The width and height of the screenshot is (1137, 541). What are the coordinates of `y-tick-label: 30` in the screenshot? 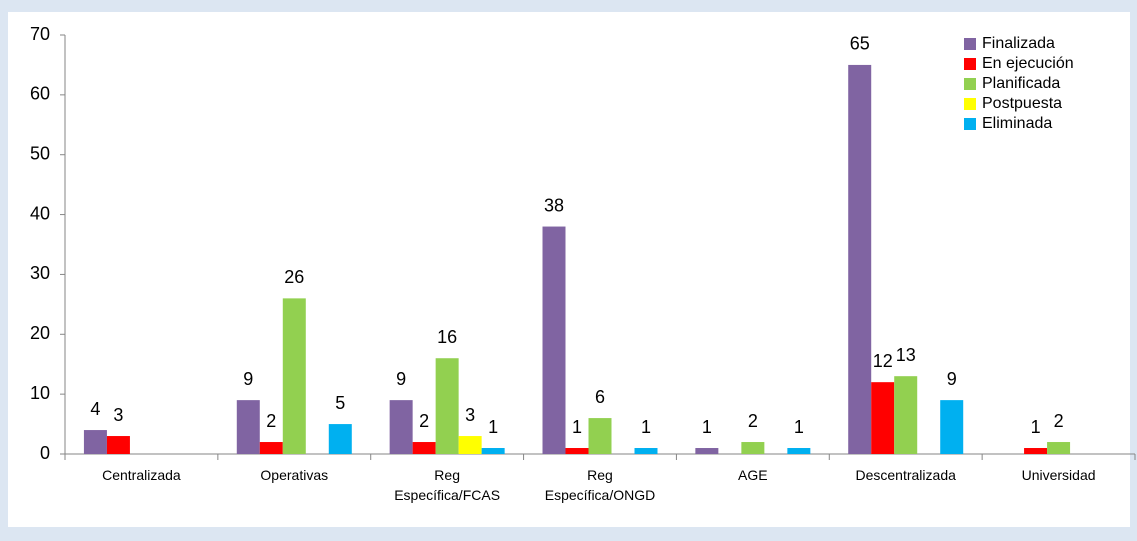 It's located at (40, 273).